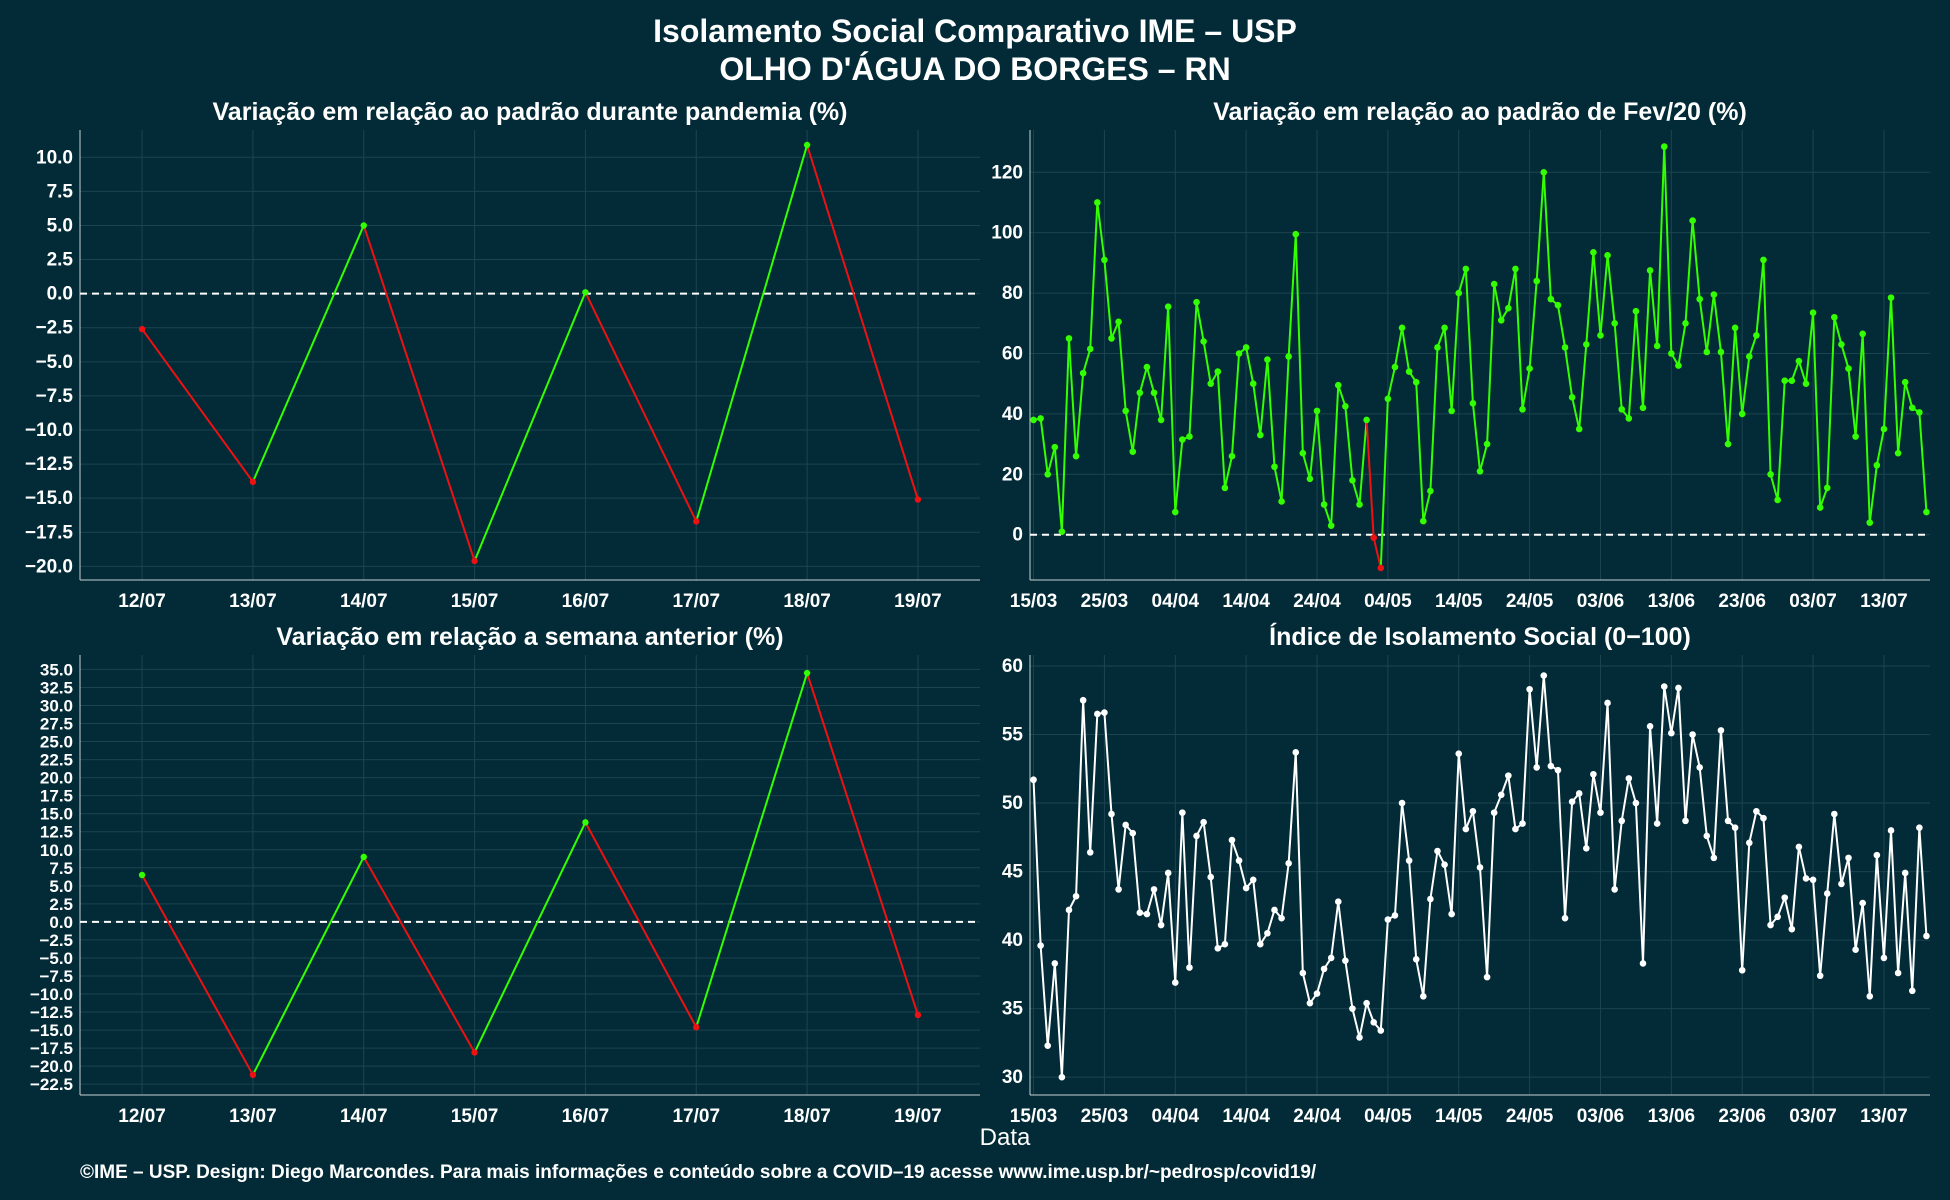 Image resolution: width=1950 pixels, height=1200 pixels. What do you see at coordinates (60, 260) in the screenshot?
I see `y-tick-label: 2.5` at bounding box center [60, 260].